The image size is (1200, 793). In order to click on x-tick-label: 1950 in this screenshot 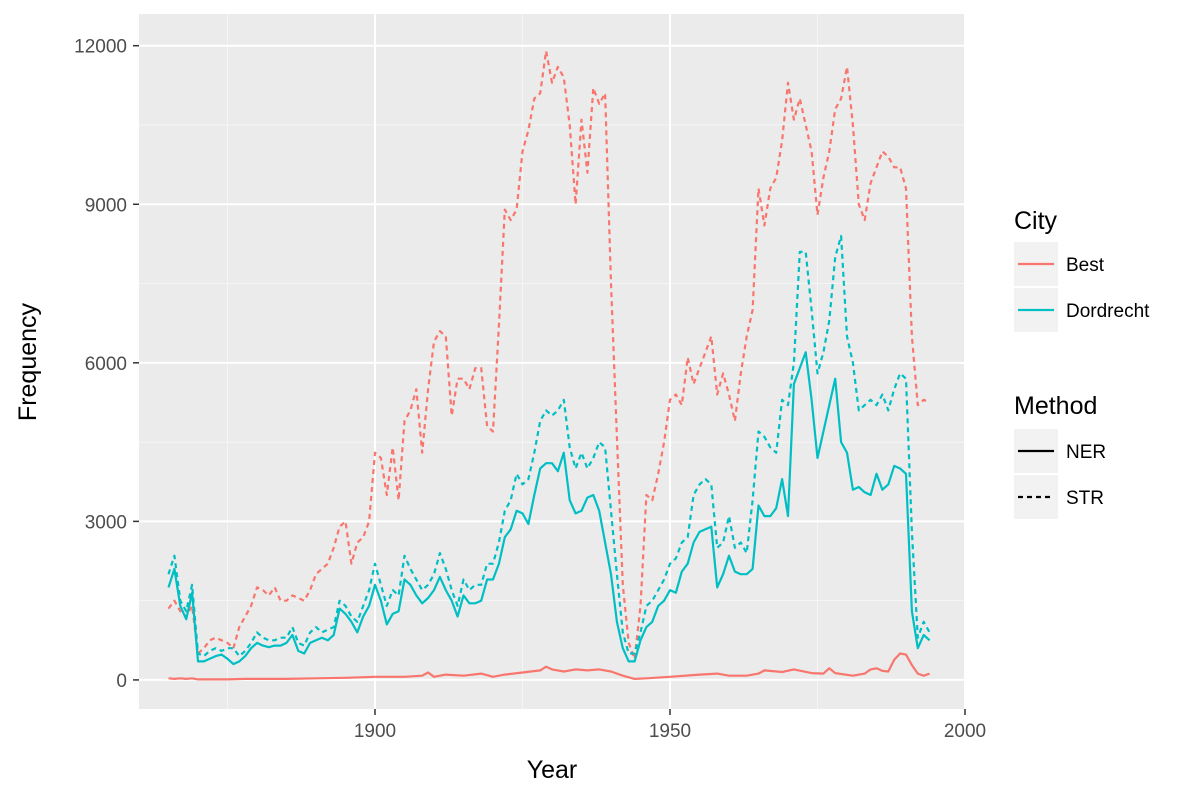, I will do `click(670, 731)`.